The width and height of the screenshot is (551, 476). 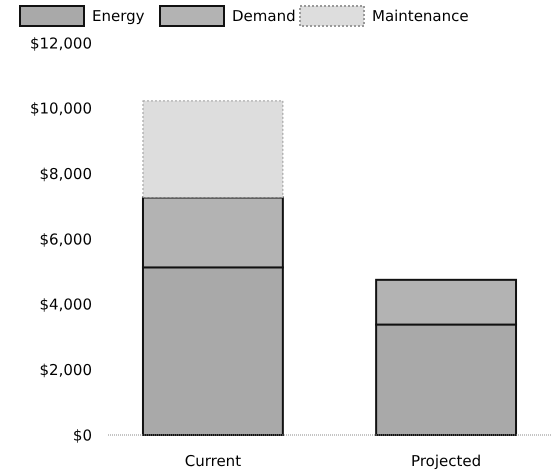 What do you see at coordinates (264, 16) in the screenshot?
I see `legend-label: Demand` at bounding box center [264, 16].